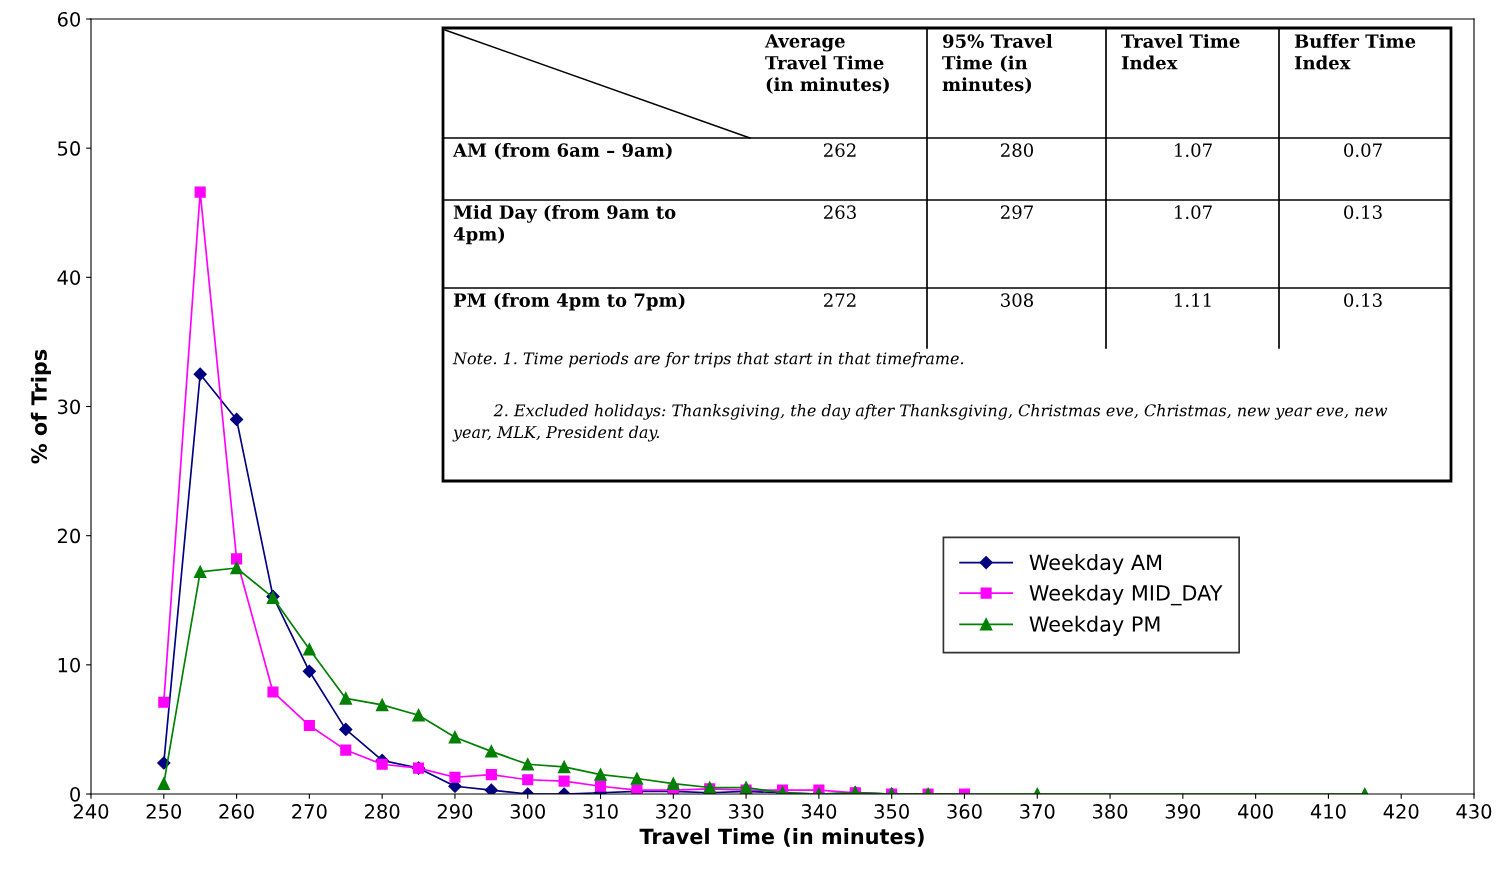  I want to click on x-tick-label: 390, so click(1183, 811).